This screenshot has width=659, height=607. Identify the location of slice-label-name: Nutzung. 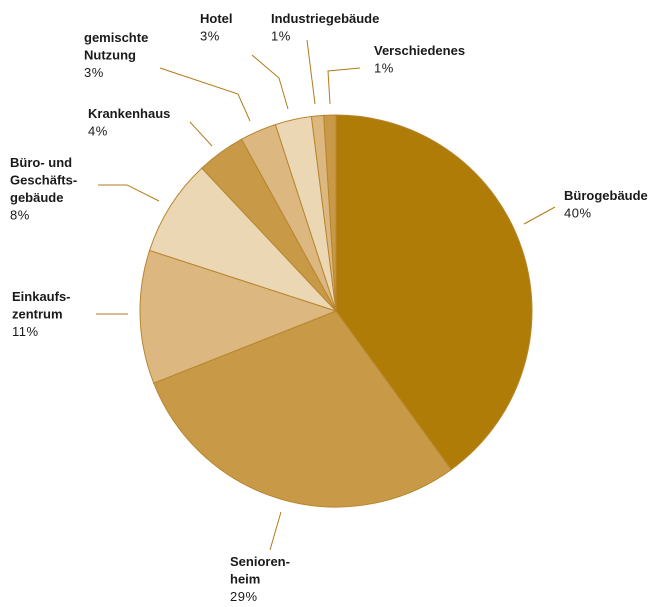
(110, 55).